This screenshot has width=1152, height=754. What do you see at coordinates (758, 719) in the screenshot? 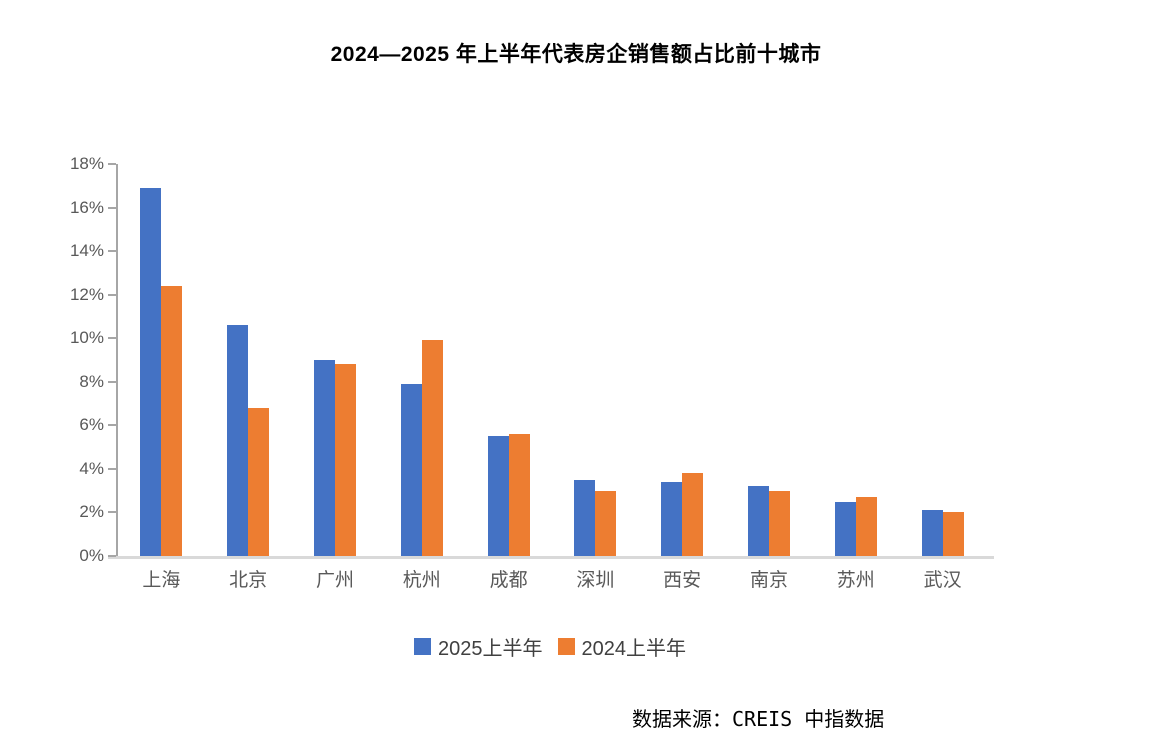
I see `data-source-note: 数据来源：CREIS 中指数据` at bounding box center [758, 719].